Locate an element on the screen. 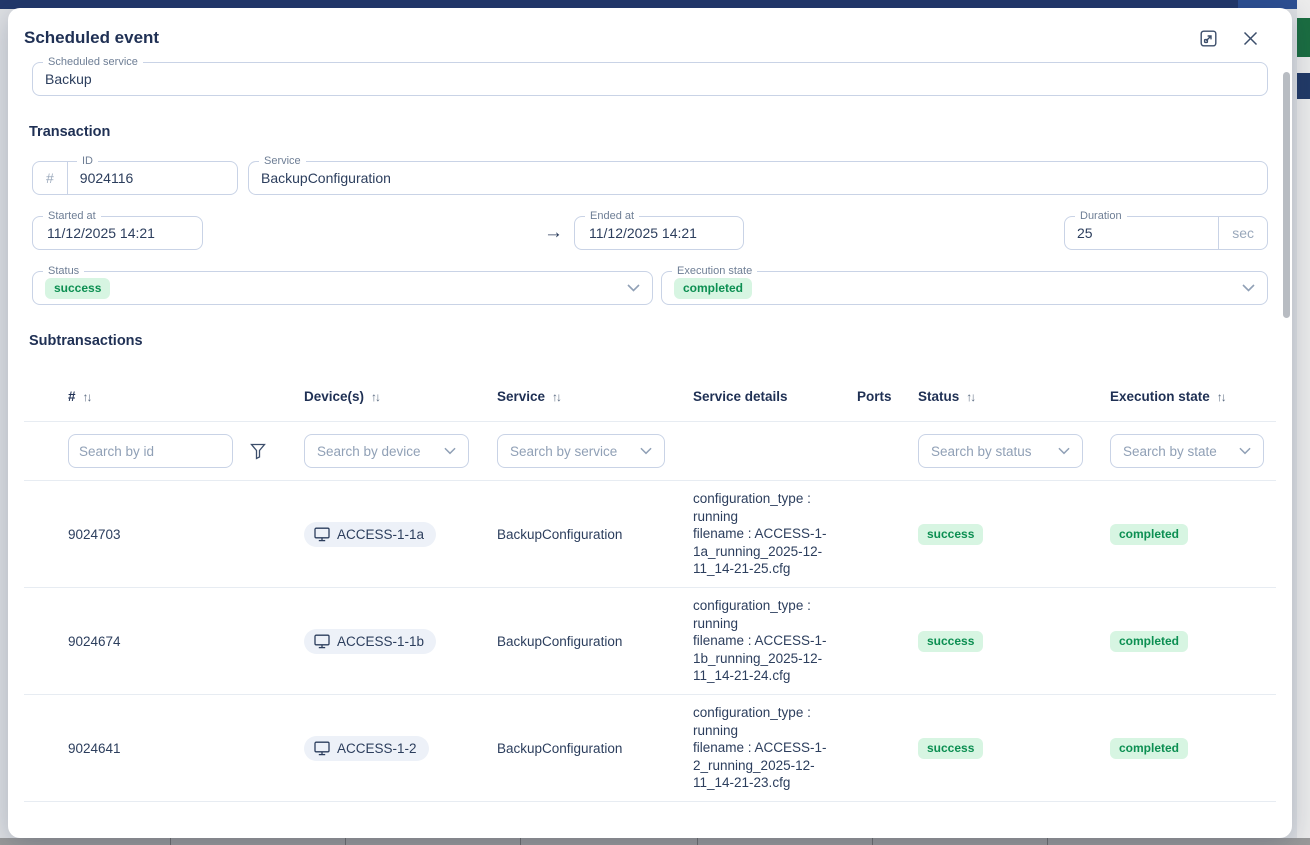  transaction-id-field: # ID 9024116 is located at coordinates (135, 175).